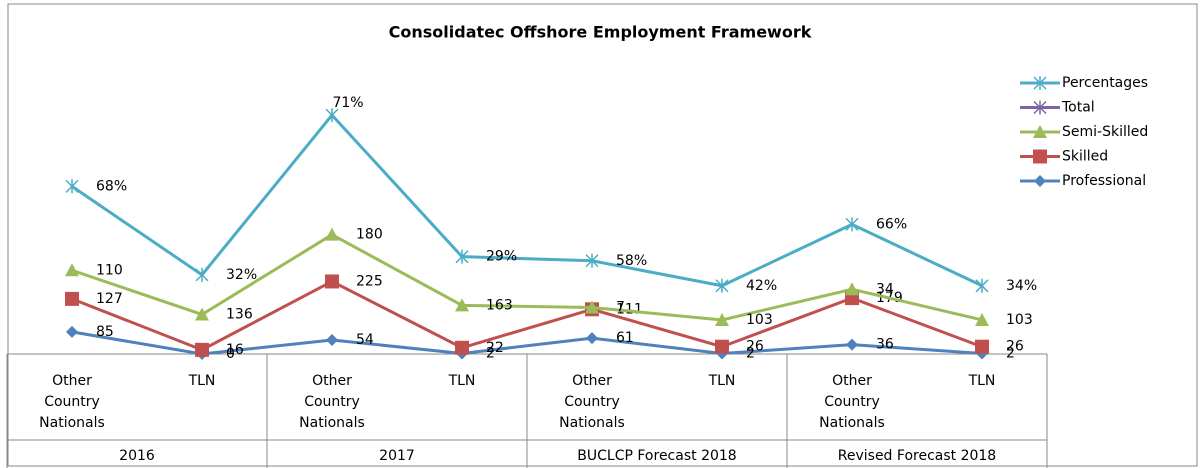 This screenshot has width=1203, height=468. I want to click on data-label: 68%, so click(111, 186).